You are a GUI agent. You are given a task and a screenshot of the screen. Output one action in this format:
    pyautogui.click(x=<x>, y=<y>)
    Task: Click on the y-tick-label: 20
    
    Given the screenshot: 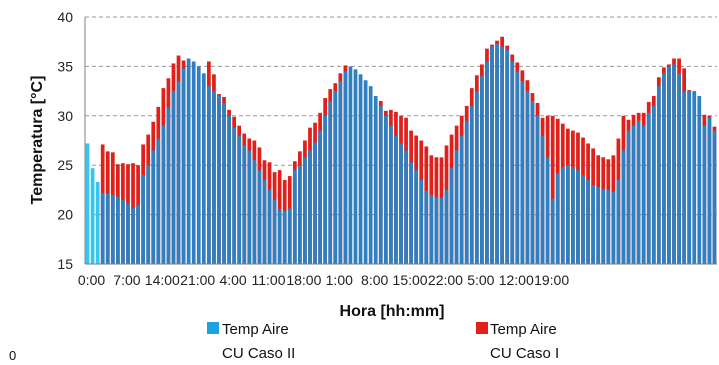 What is the action you would take?
    pyautogui.click(x=65, y=215)
    